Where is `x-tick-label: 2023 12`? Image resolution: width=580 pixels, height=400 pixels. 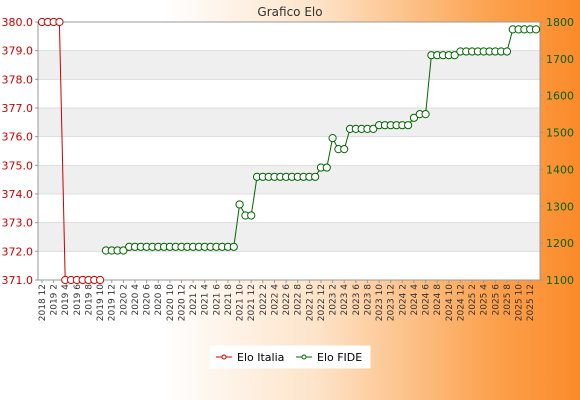 x-tick-label: 2023 12 is located at coordinates (392, 302).